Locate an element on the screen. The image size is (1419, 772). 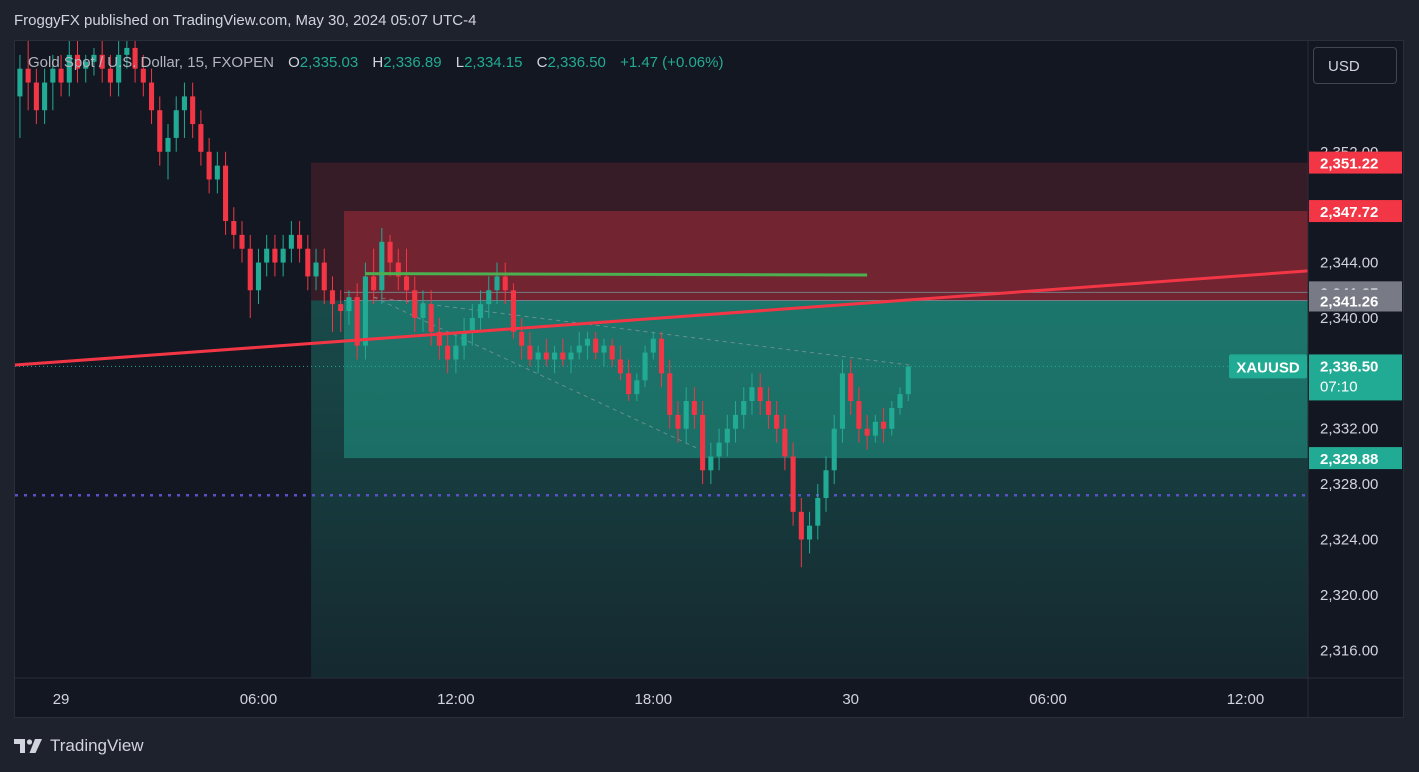
currency-button: USD is located at coordinates (1355, 65).